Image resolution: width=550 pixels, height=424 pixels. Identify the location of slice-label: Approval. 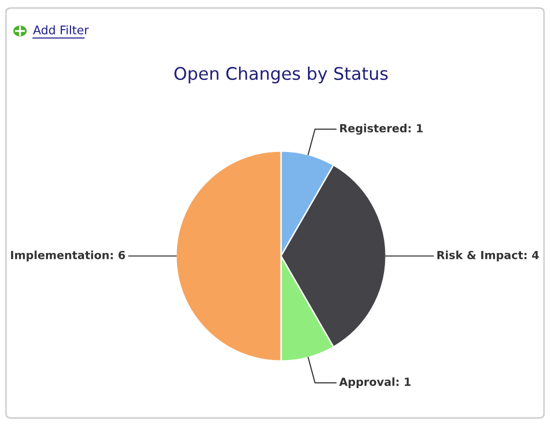
(366, 382).